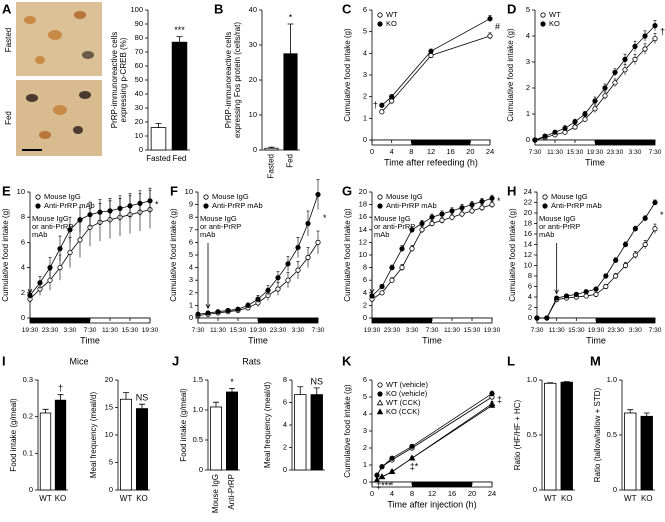 The image size is (665, 522). What do you see at coordinates (596, 330) in the screenshot?
I see `x-tick-label: 19:30` at bounding box center [596, 330].